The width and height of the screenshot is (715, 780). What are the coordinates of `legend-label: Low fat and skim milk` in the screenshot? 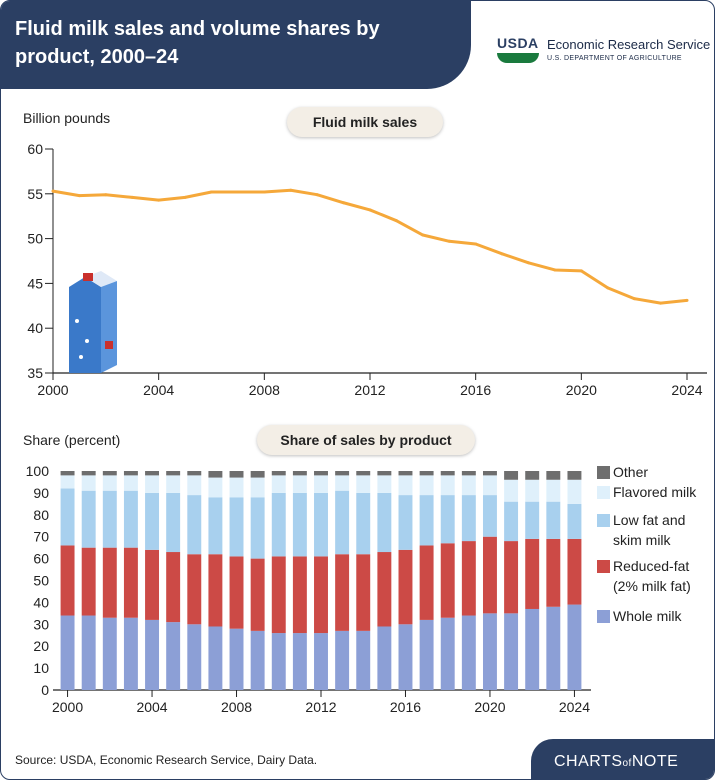 It's located at (649, 530).